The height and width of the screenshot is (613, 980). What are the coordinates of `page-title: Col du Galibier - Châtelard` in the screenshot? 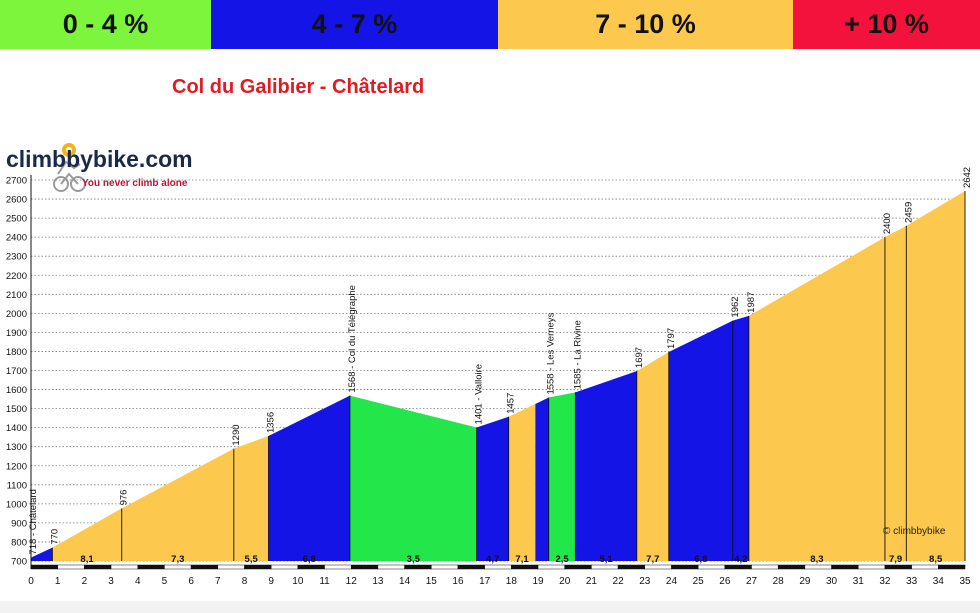 It's located at (298, 87).